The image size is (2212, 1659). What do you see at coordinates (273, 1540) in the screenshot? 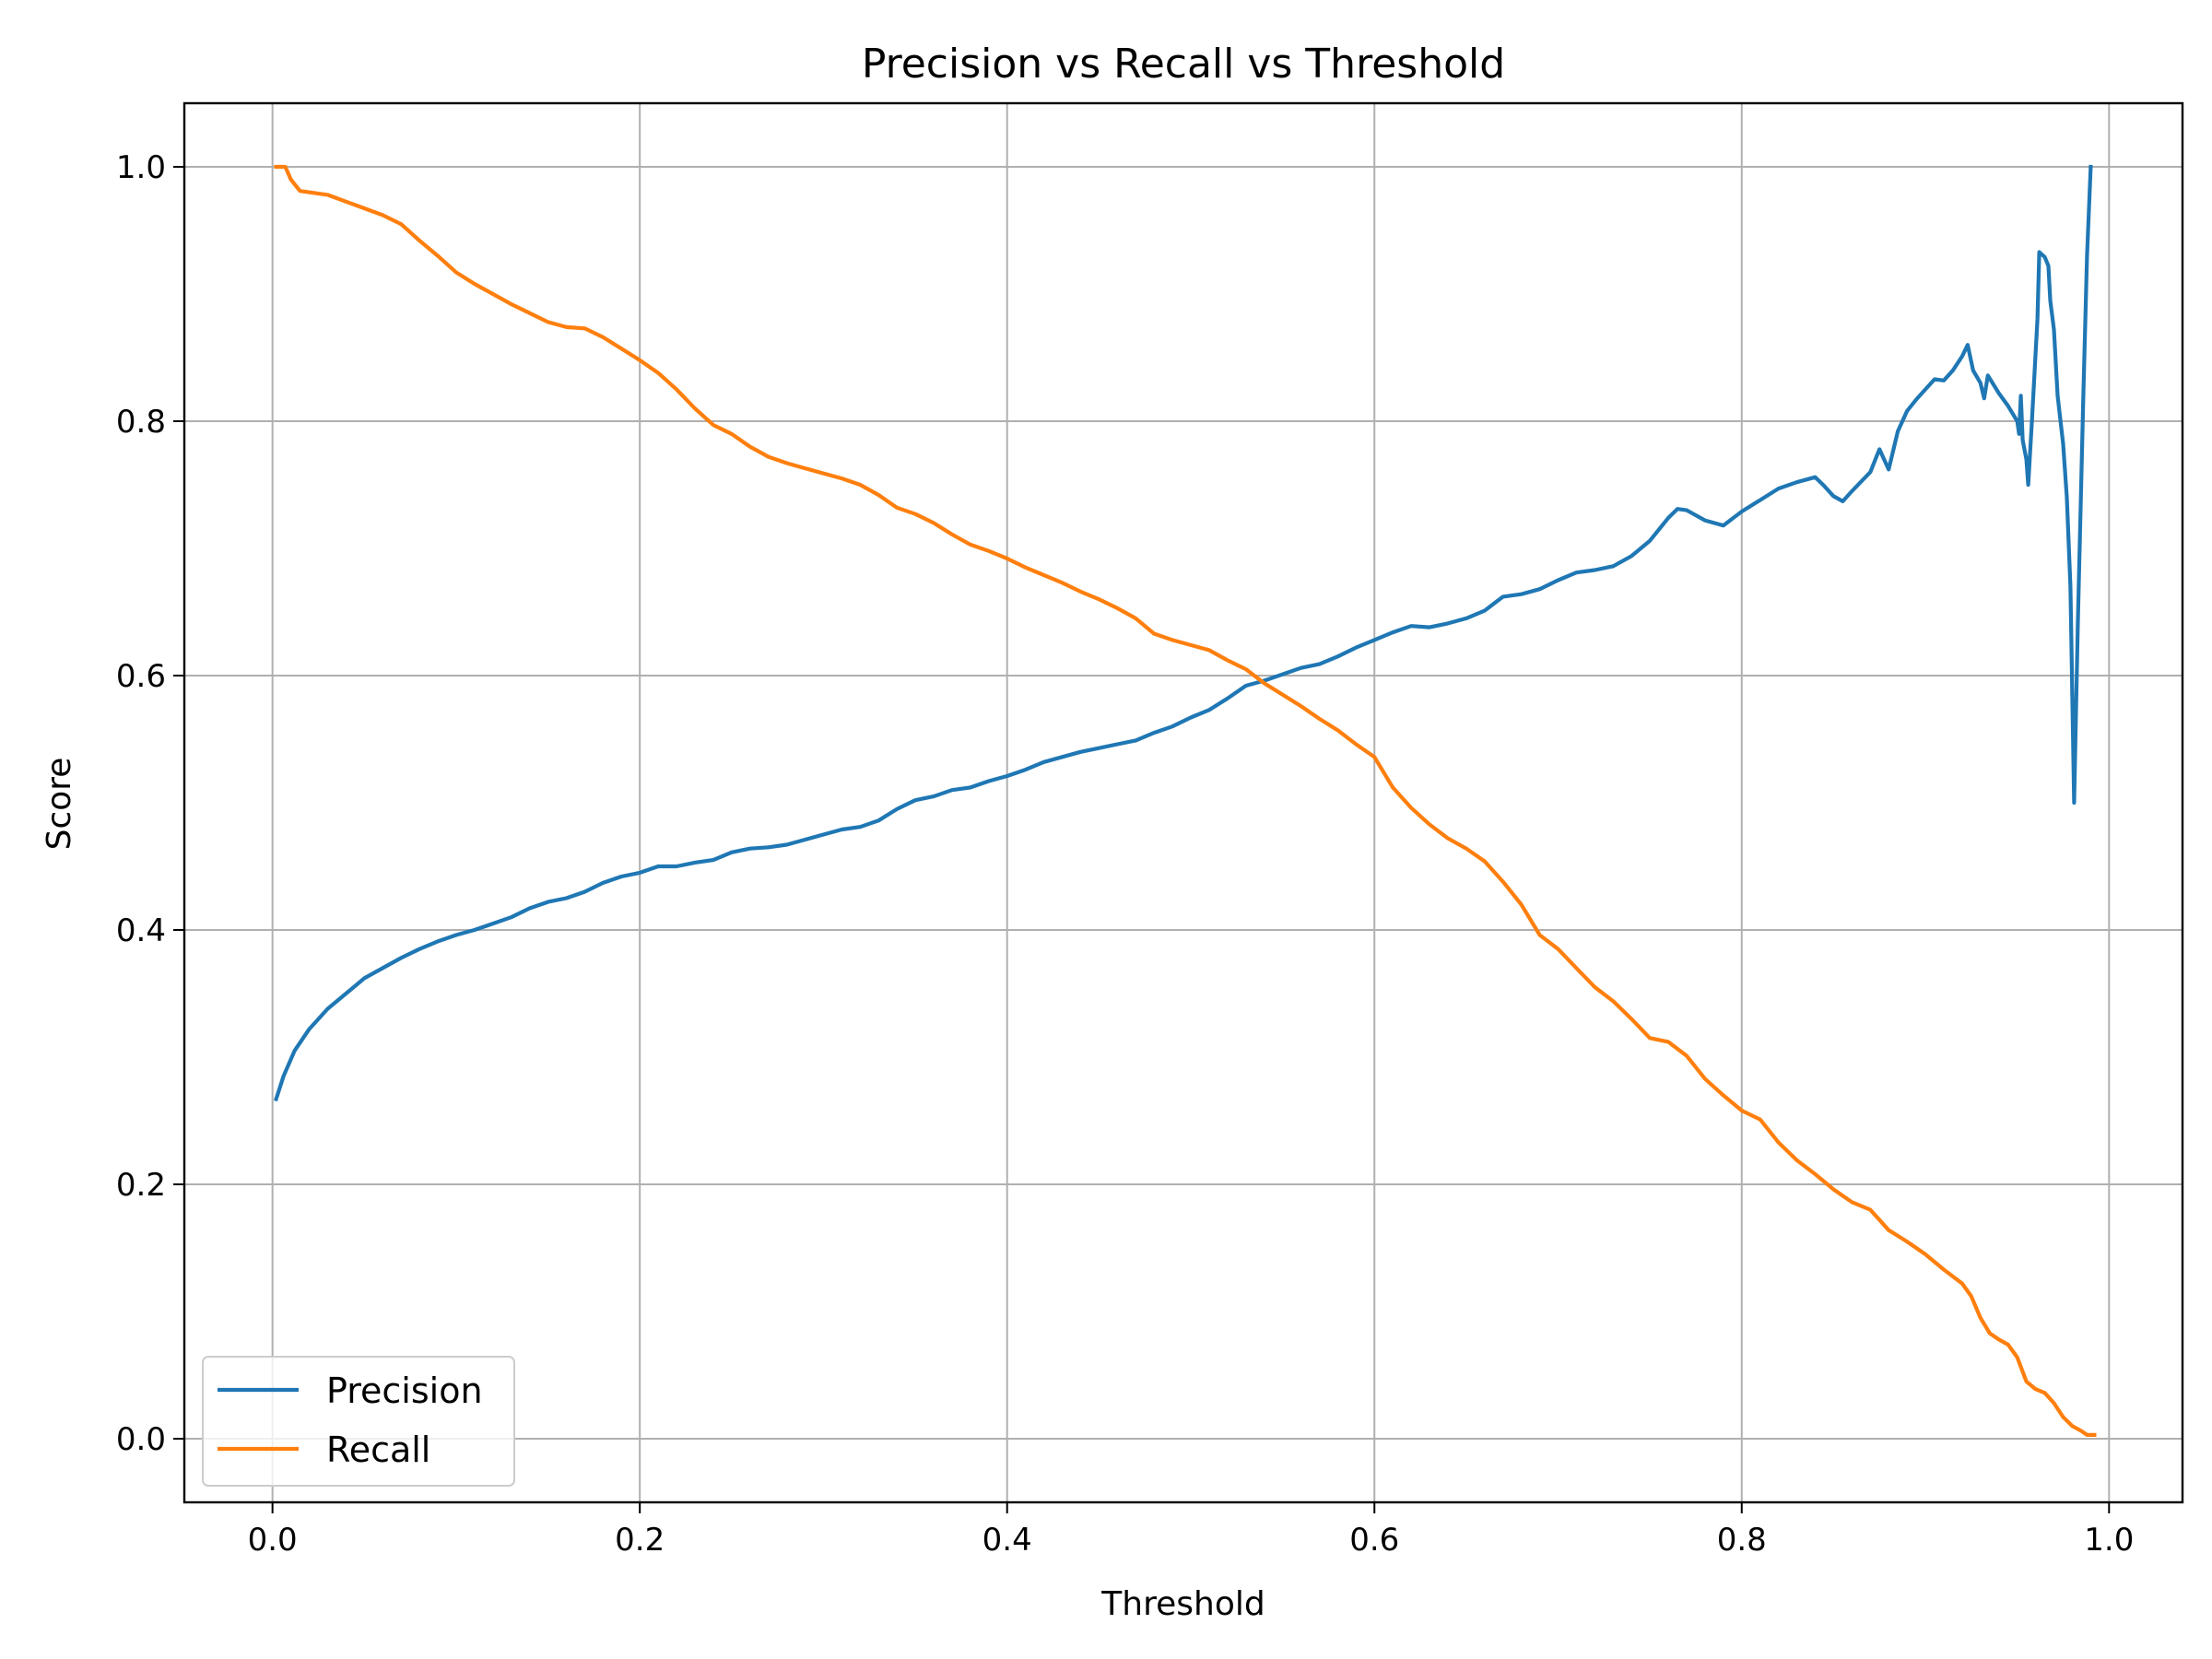
I see `x-tick-label: 0.0` at bounding box center [273, 1540].